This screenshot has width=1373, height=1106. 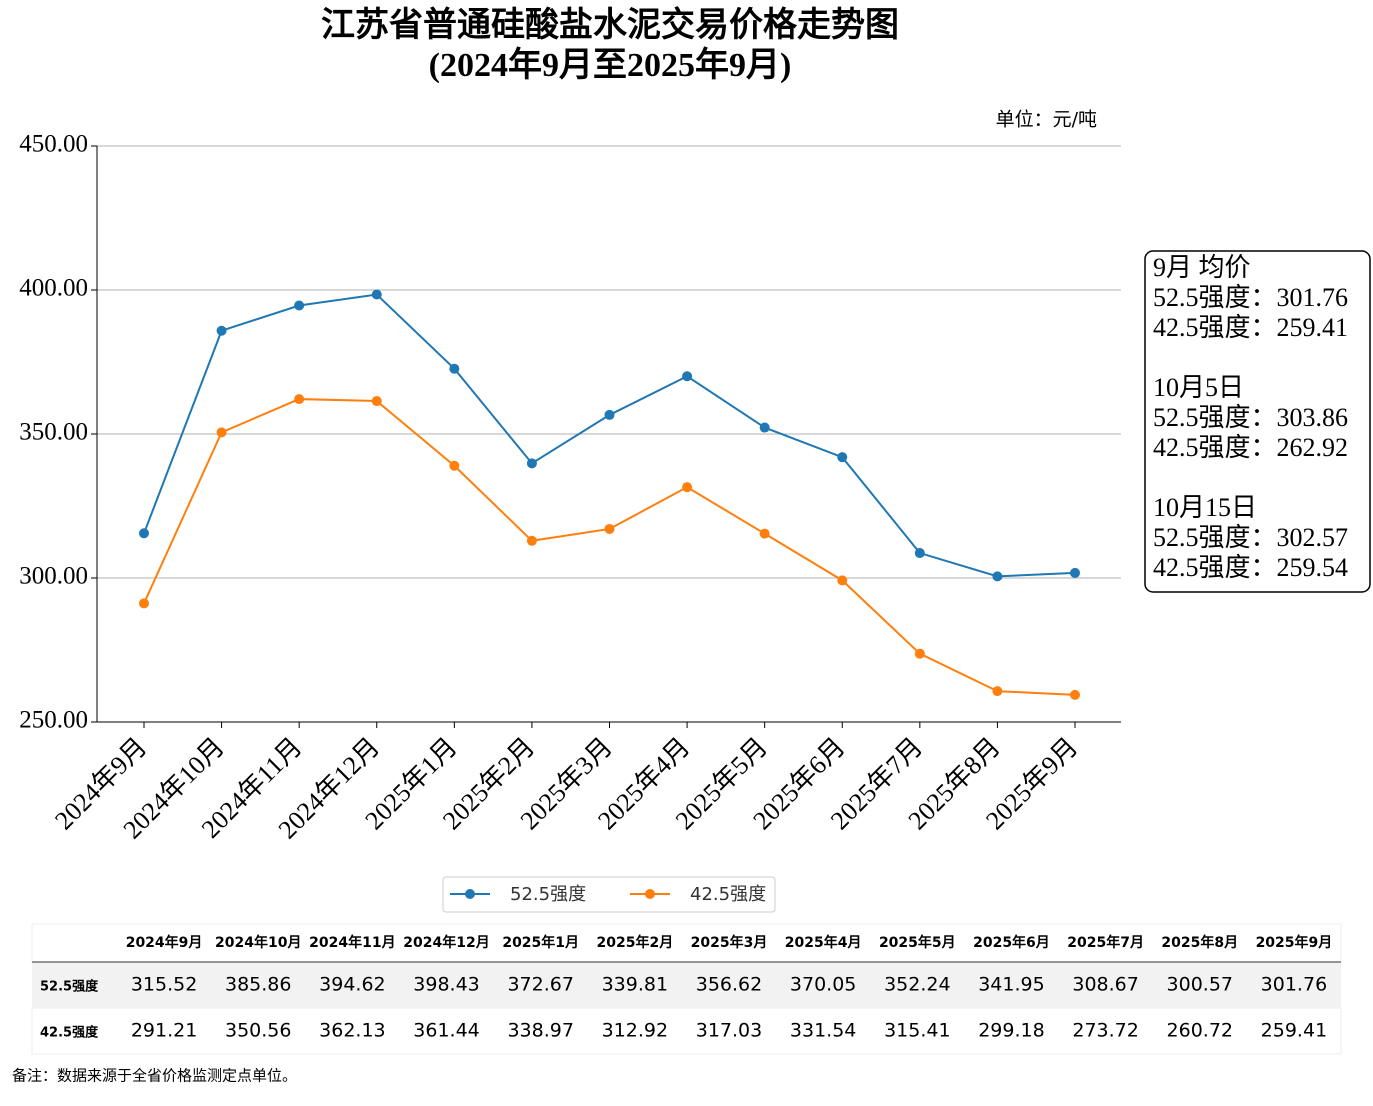 I want to click on y-tick-label: 450.00, so click(x=53, y=144).